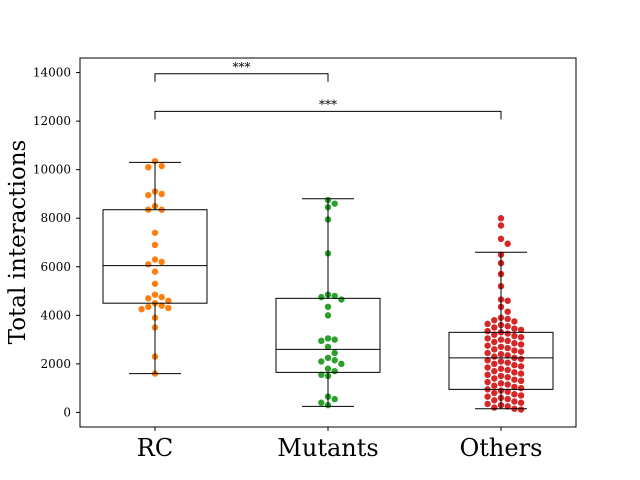 The width and height of the screenshot is (640, 480). What do you see at coordinates (327, 448) in the screenshot?
I see `x-tick-label-mutants: Mutants` at bounding box center [327, 448].